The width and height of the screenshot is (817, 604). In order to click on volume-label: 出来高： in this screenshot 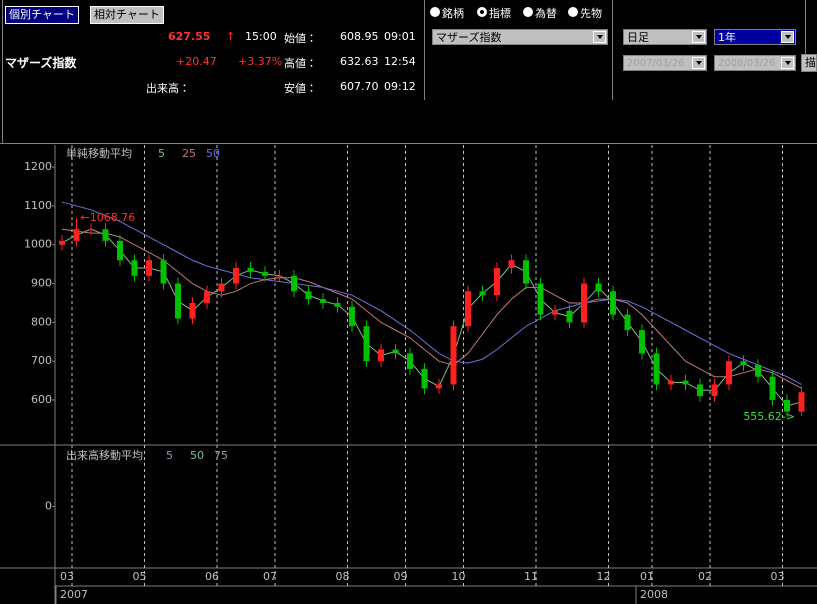, I will do `click(168, 88)`.